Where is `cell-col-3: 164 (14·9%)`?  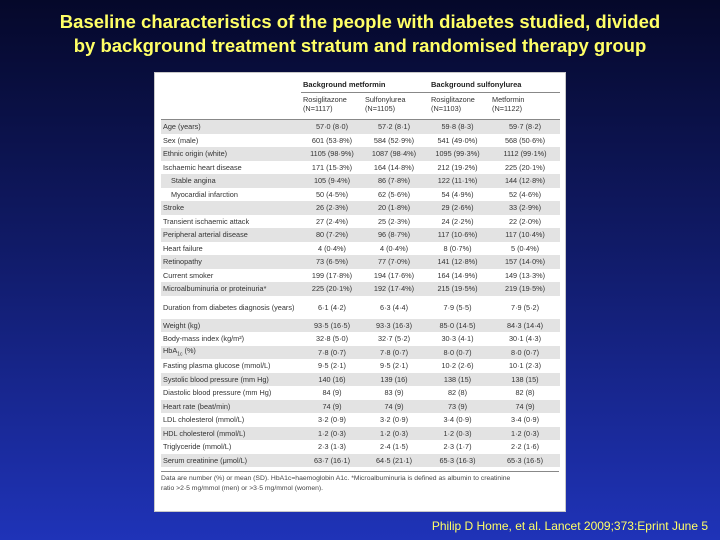 cell-col-3: 164 (14·9%) is located at coordinates (457, 275).